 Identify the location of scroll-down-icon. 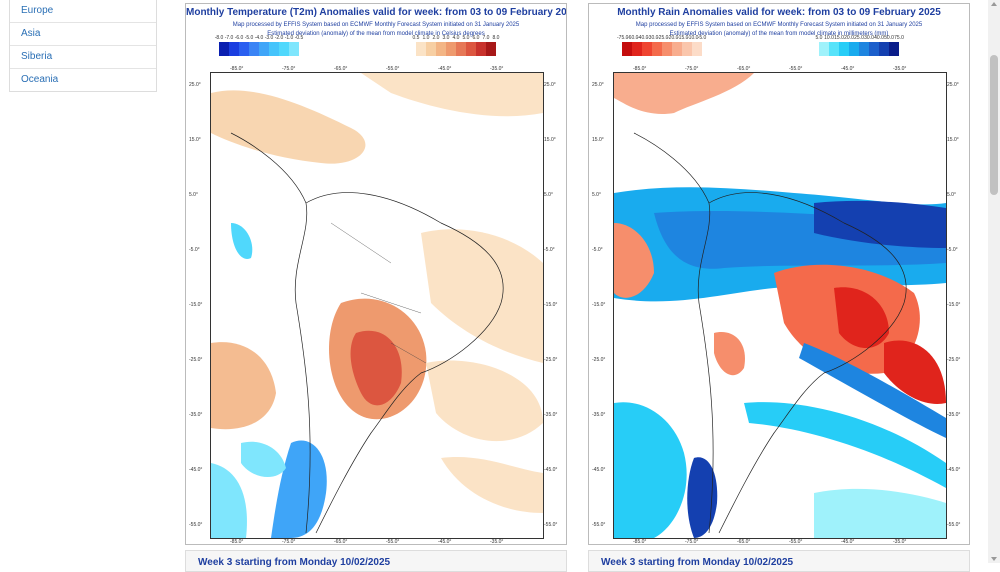
(994, 559).